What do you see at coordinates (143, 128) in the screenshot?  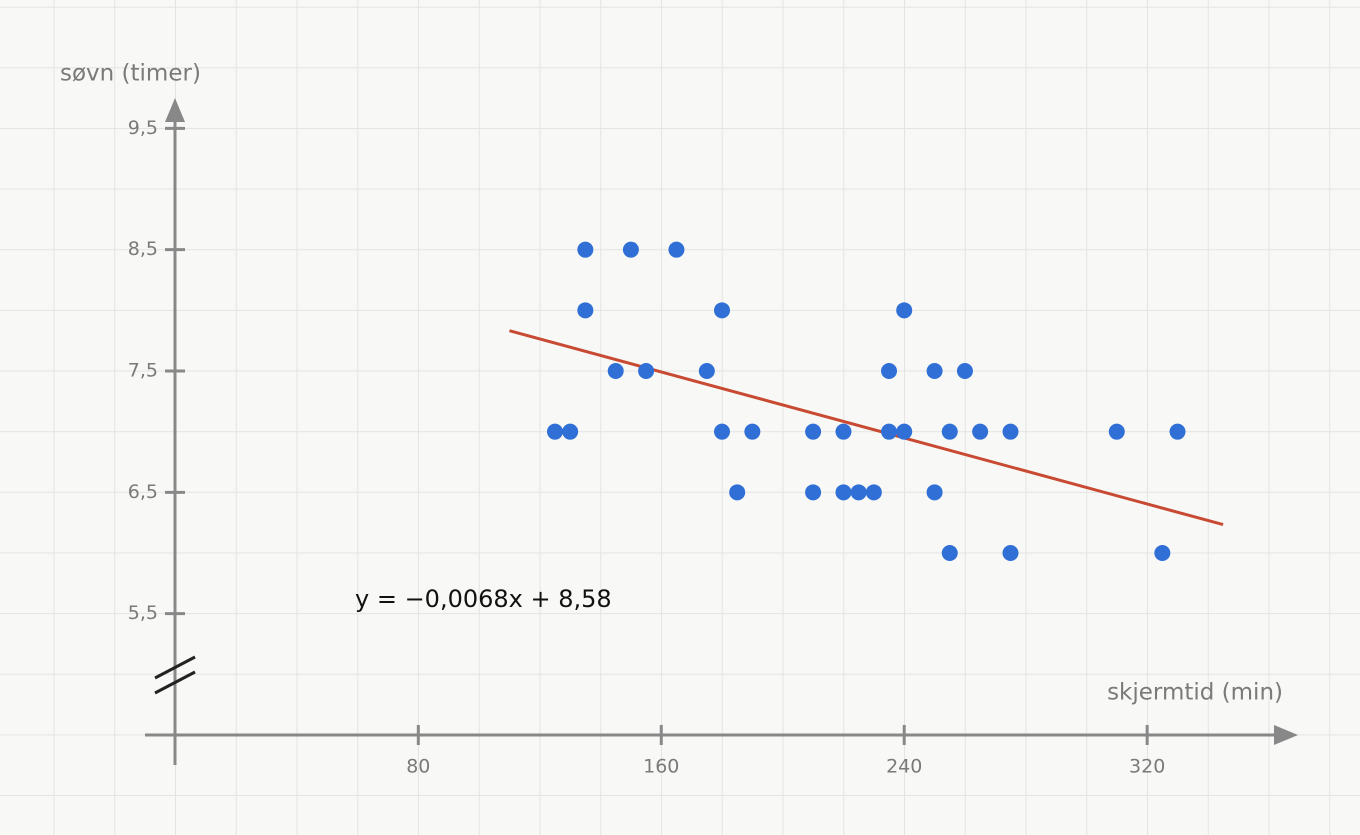 I see `y-tick-label: 9,5` at bounding box center [143, 128].